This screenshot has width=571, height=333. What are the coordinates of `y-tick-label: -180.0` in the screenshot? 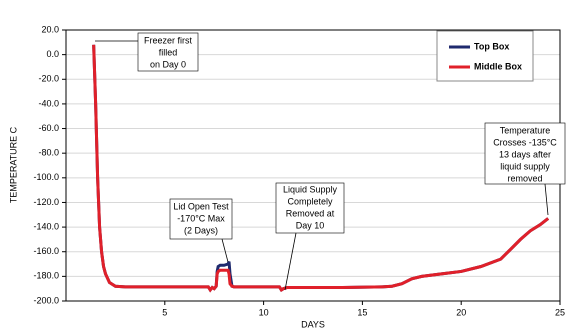 It's located at (46, 276).